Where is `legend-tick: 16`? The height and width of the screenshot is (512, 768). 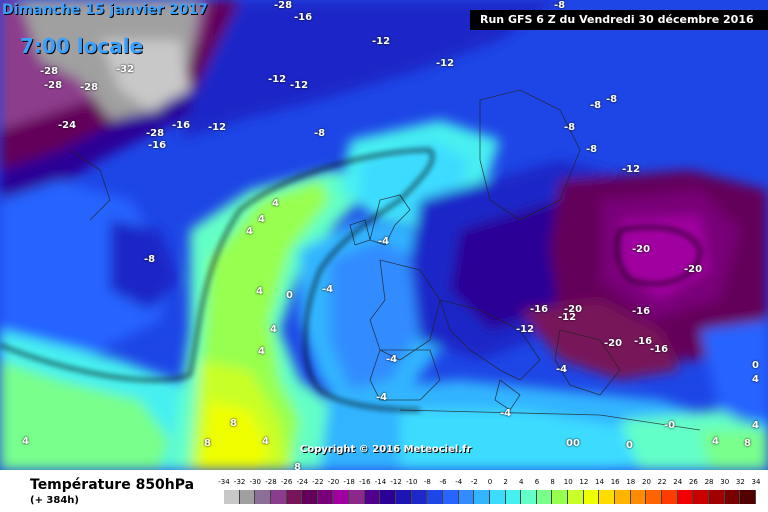
legend-tick: 16 is located at coordinates (615, 482).